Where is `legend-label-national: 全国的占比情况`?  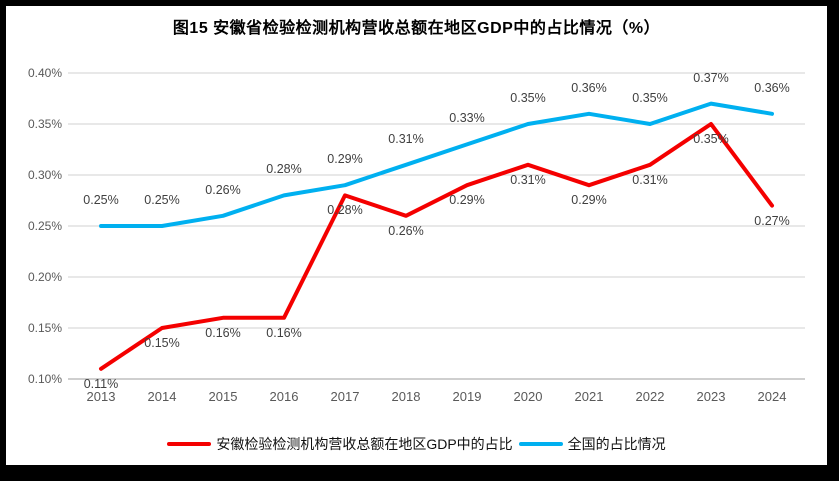 legend-label-national: 全国的占比情况 is located at coordinates (616, 444).